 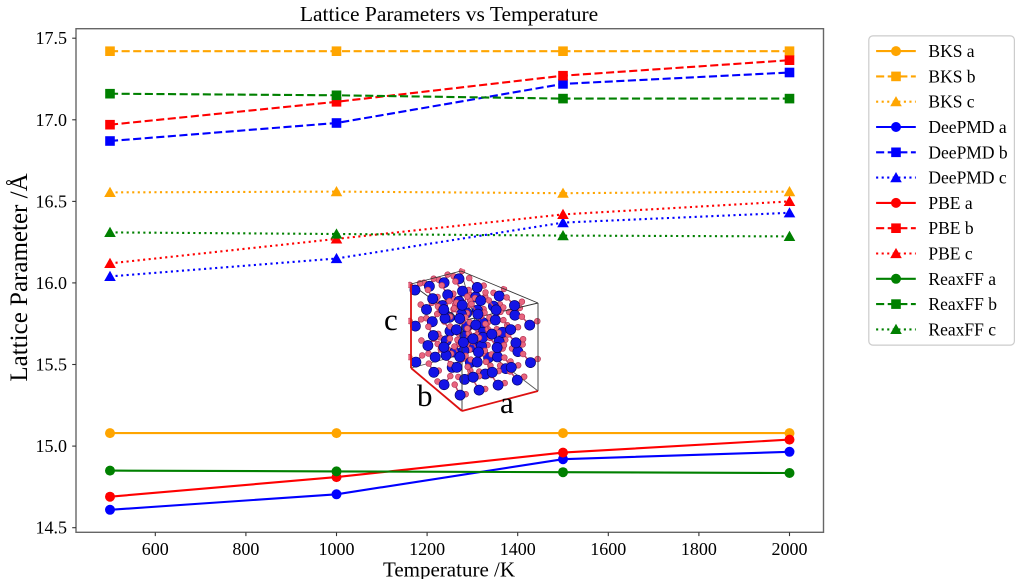 I want to click on svg-text: 17.0, so click(x=52, y=120).